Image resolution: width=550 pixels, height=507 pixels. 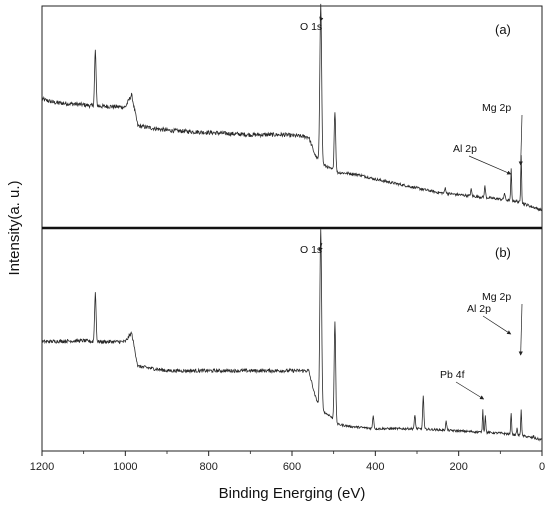 I want to click on panel-label: (b), so click(x=503, y=252).